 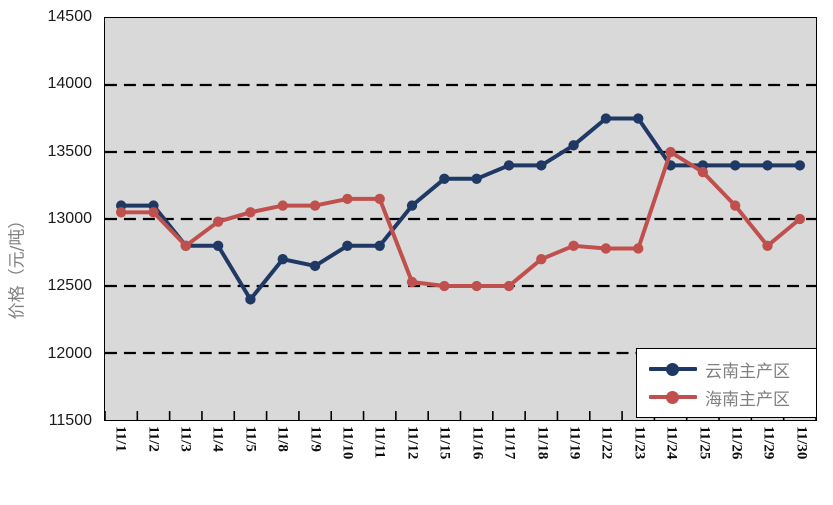 I want to click on x-tick-label: 11/8, so click(x=282, y=461).